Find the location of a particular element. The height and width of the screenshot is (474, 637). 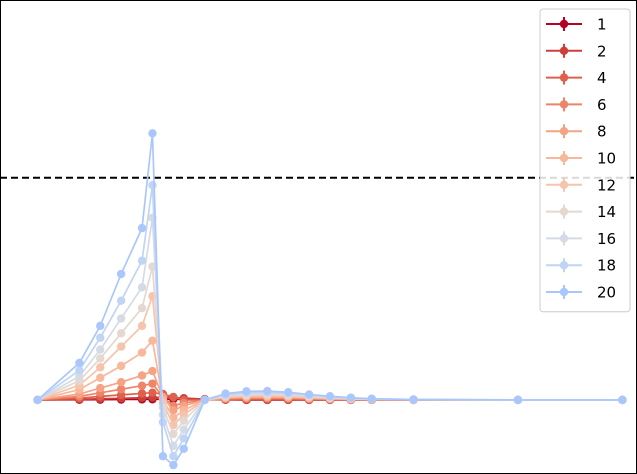

legend-box is located at coordinates (585, 160).